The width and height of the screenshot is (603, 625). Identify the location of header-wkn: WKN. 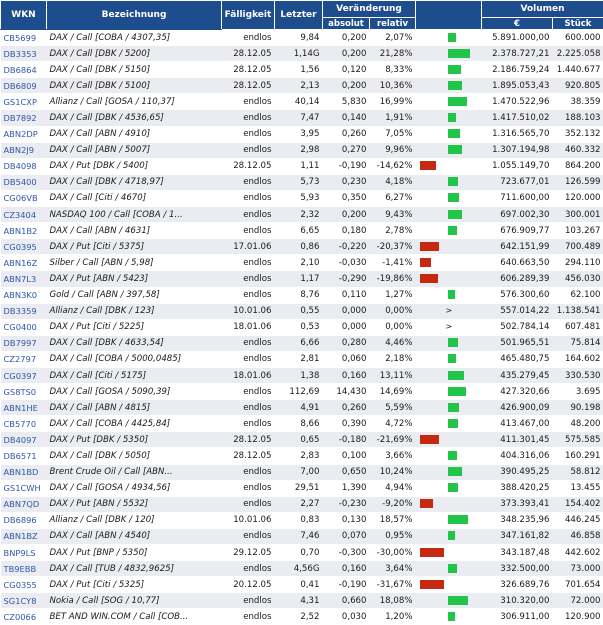
(24, 15).